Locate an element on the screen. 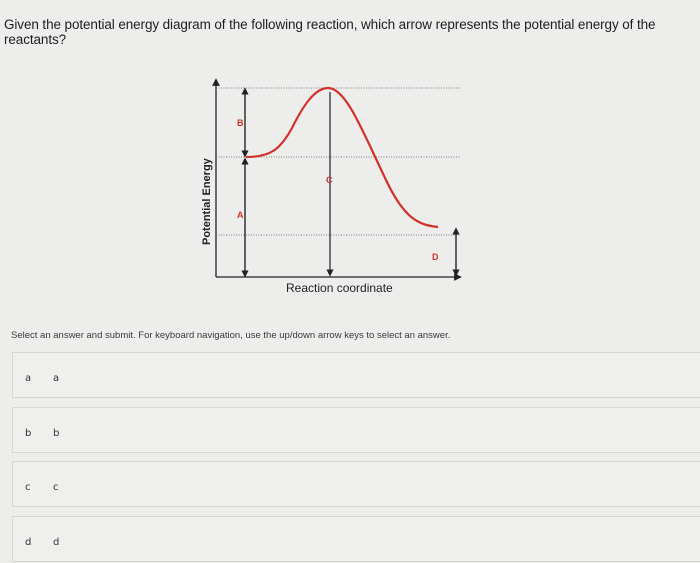 The image size is (700, 563). energy-curve is located at coordinates (342, 157).